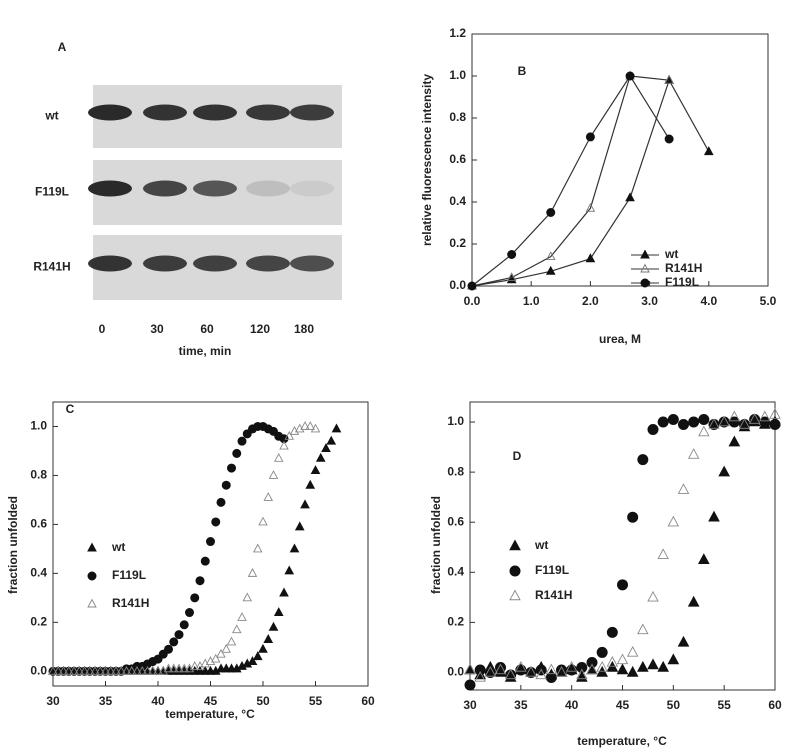 The width and height of the screenshot is (788, 753). What do you see at coordinates (768, 301) in the screenshot?
I see `x-tick-label: 5.0` at bounding box center [768, 301].